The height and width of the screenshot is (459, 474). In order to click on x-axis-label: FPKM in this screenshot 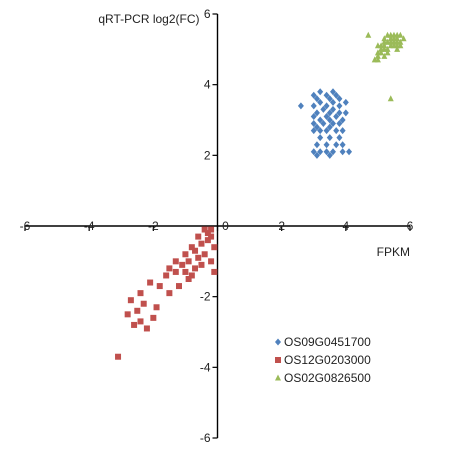, I will do `click(393, 252)`.